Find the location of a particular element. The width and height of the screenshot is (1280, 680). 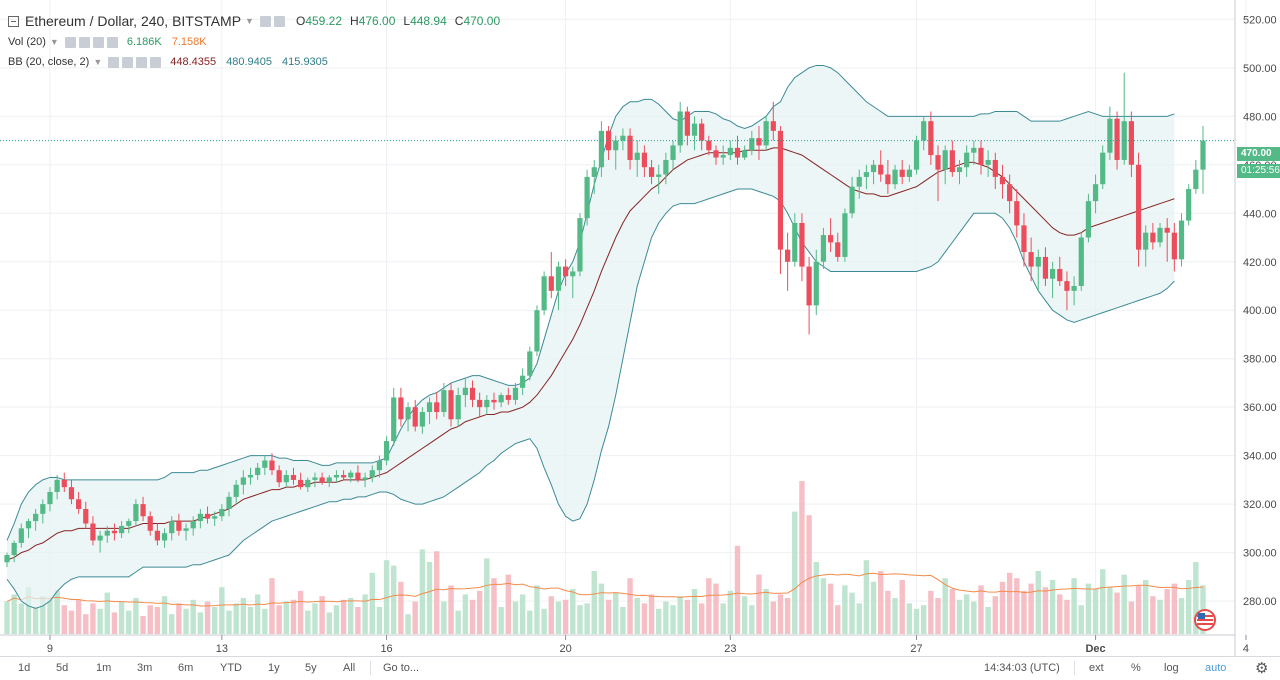

x-tick-label: 13 is located at coordinates (222, 649).